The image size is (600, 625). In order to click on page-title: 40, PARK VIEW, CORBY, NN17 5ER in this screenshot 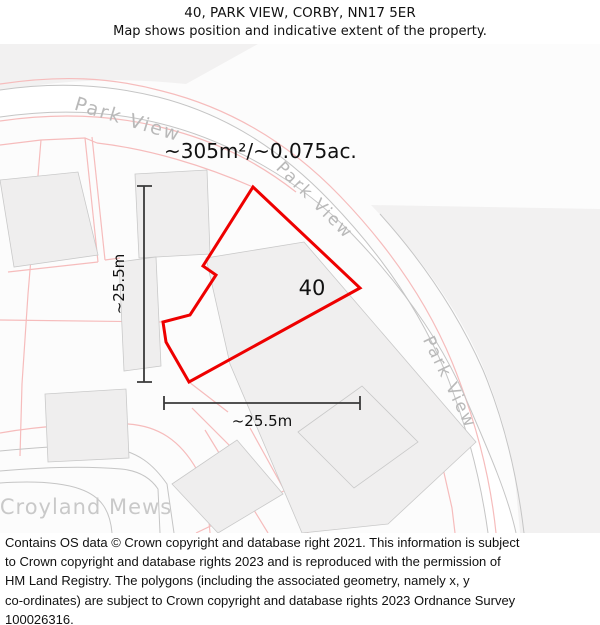, I will do `click(300, 13)`.